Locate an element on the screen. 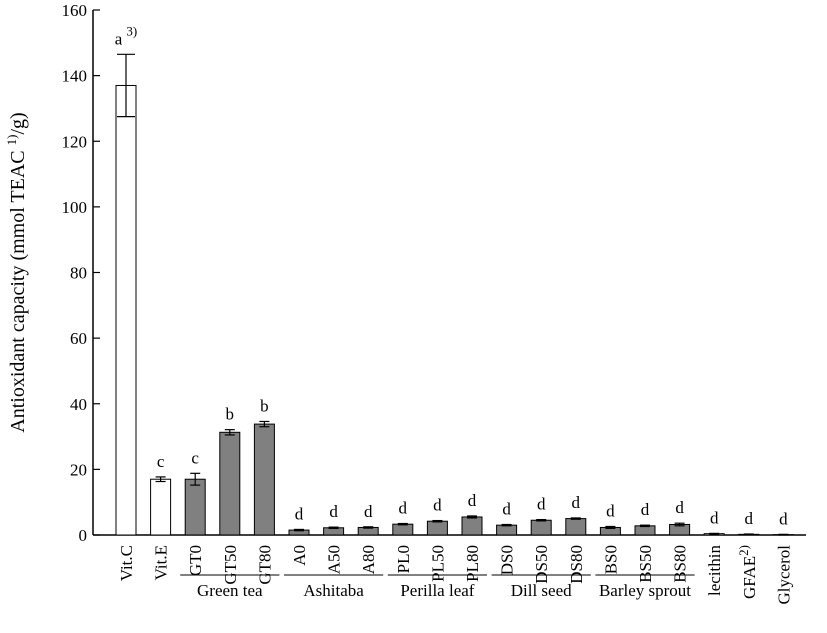 Image resolution: width=827 pixels, height=633 pixels. category: Vit.E is located at coordinates (161, 562).